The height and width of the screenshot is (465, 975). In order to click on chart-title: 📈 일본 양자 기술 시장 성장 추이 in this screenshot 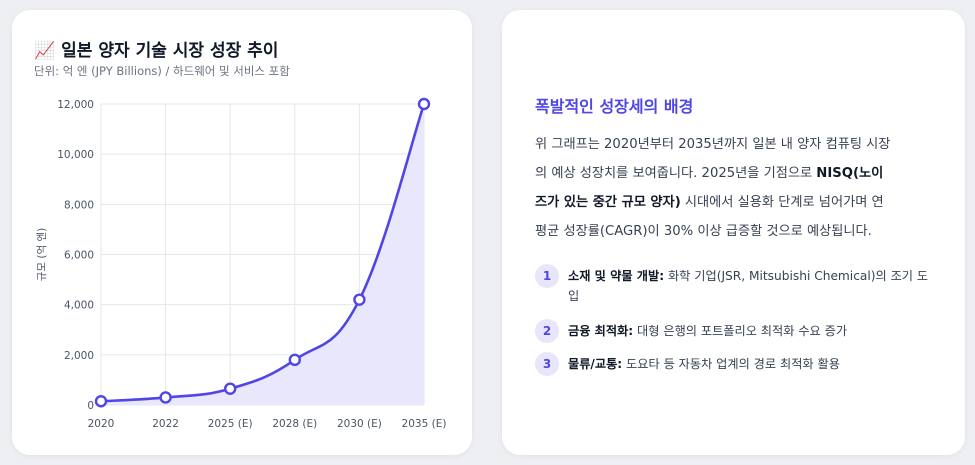, I will do `click(156, 48)`.